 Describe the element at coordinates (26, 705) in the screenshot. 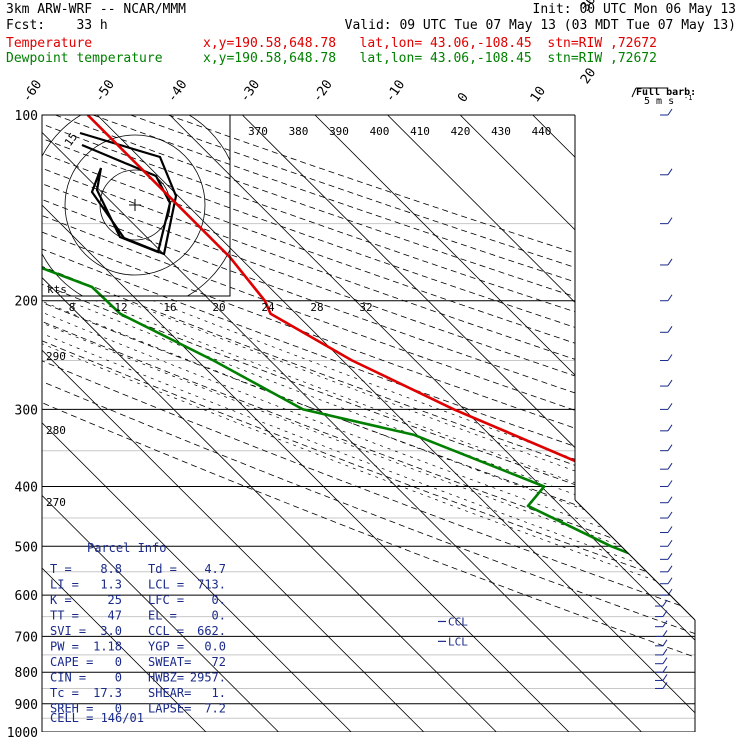

I see `pressure-tick-label: 900` at that location.